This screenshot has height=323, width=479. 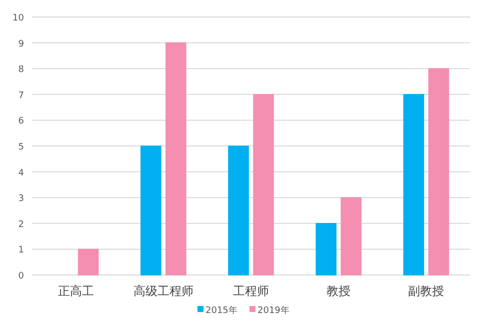 What do you see at coordinates (21, 121) in the screenshot?
I see `y-tick-label: 6` at bounding box center [21, 121].